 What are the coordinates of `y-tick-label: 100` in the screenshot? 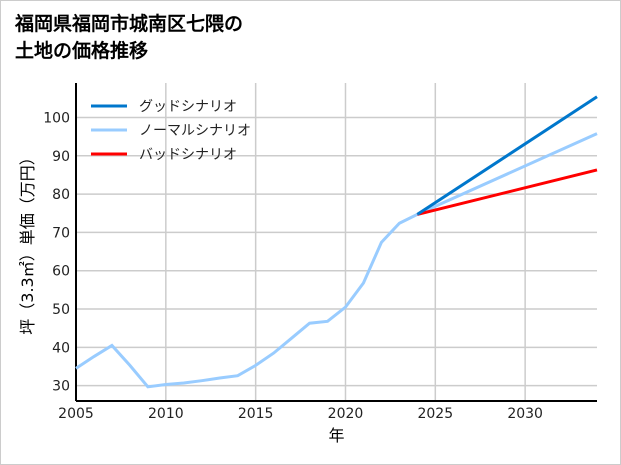 It's located at (56, 118).